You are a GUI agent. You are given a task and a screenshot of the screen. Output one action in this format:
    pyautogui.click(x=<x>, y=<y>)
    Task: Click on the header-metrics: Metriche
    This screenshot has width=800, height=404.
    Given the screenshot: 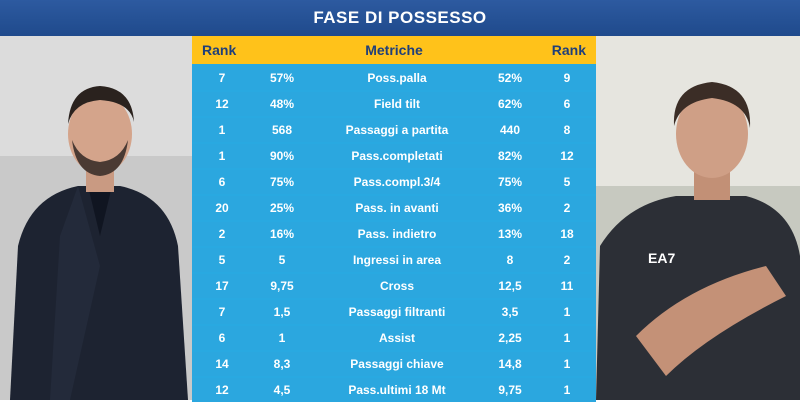 What is the action you would take?
    pyautogui.click(x=394, y=50)
    